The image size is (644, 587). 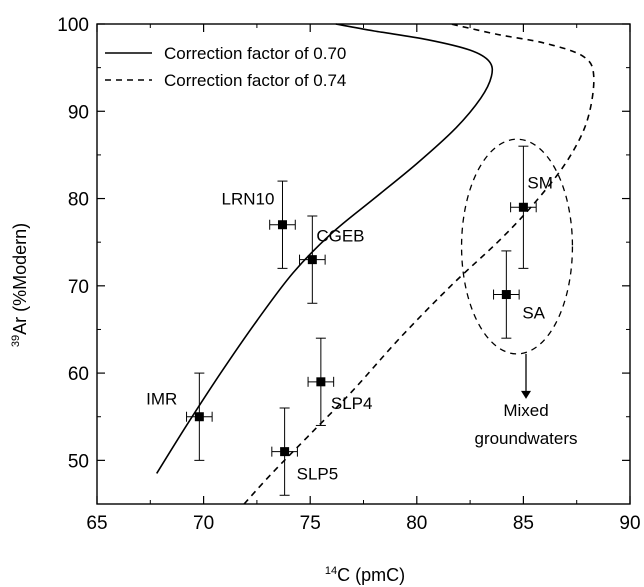 I want to click on y-axis-label: 39Ar (%Modern), so click(x=20, y=285).